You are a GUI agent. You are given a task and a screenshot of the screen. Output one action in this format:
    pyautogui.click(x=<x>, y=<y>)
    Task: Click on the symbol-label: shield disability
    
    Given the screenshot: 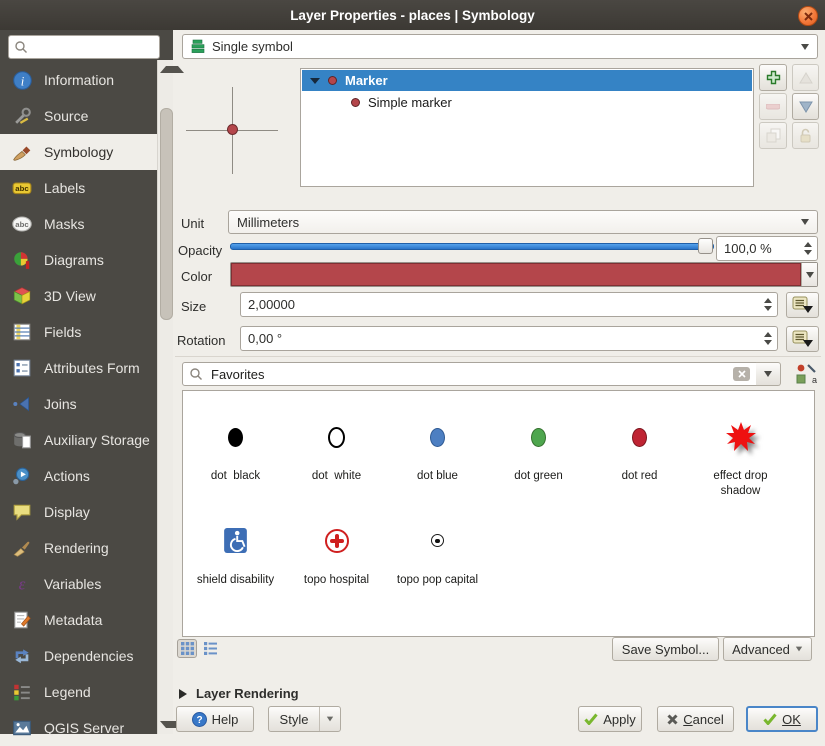 What is the action you would take?
    pyautogui.click(x=235, y=579)
    